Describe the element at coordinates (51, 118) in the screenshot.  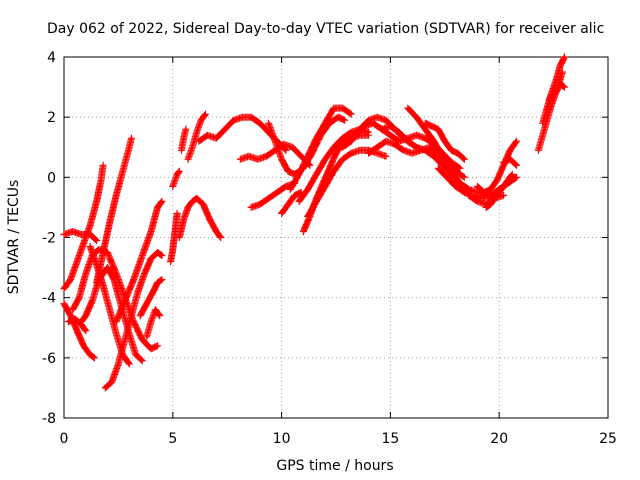
I see `y-tick-label: 2` at that location.